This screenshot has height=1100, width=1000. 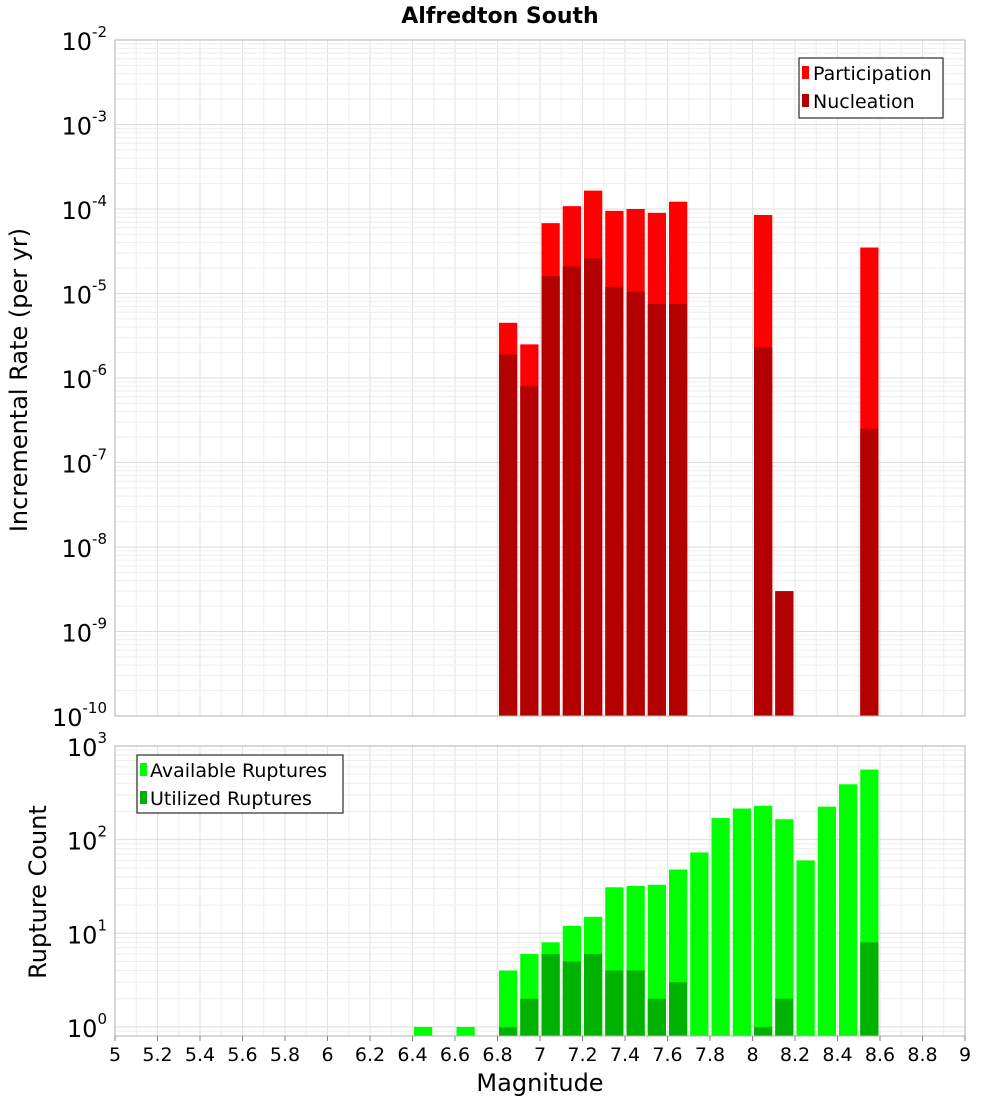 I want to click on participation-legend-swatch, so click(x=805, y=72).